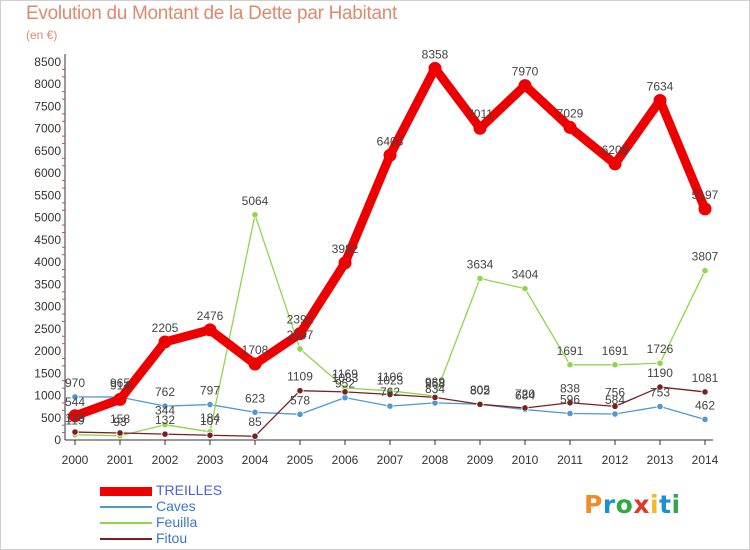 The image size is (750, 550). Describe the element at coordinates (47, 218) in the screenshot. I see `y-tick-label: 5000` at that location.